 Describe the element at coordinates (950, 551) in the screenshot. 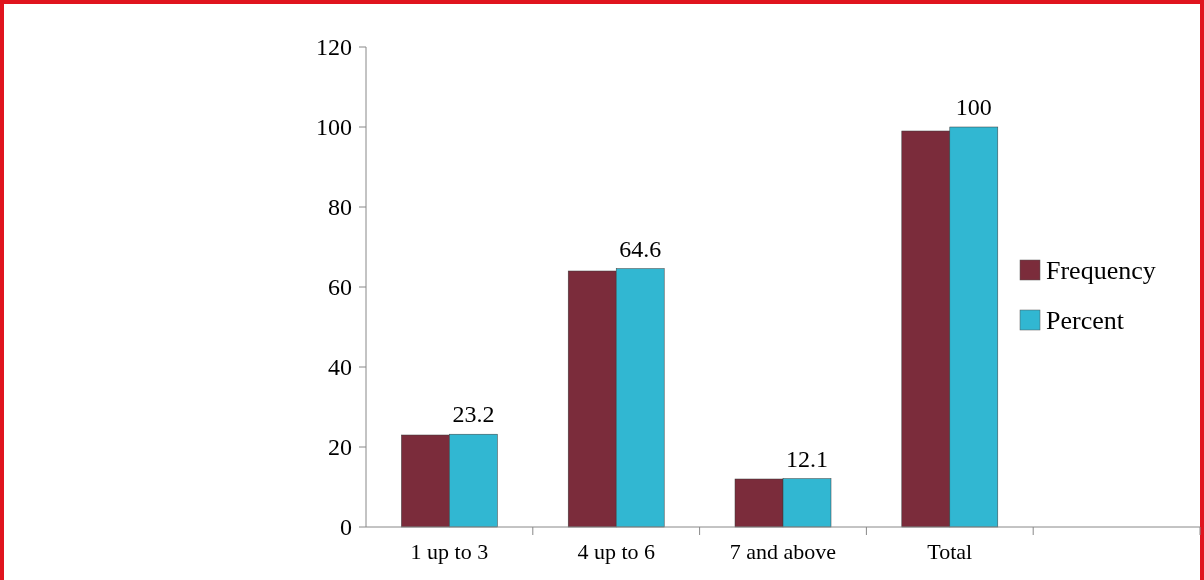

I see `x-tick-label: Total` at that location.